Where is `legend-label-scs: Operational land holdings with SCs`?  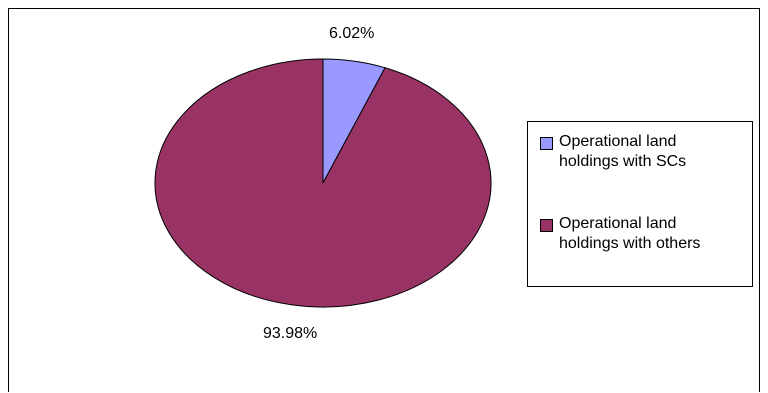 legend-label-scs: Operational land holdings with SCs is located at coordinates (623, 151).